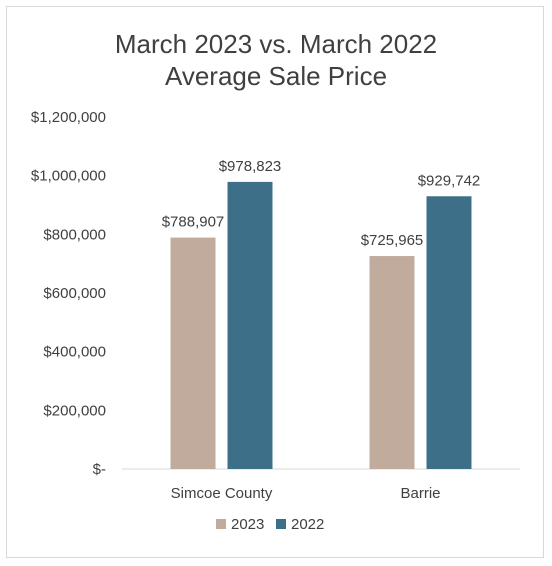 The image size is (552, 566). I want to click on legend-label-2023: 2023, so click(247, 524).